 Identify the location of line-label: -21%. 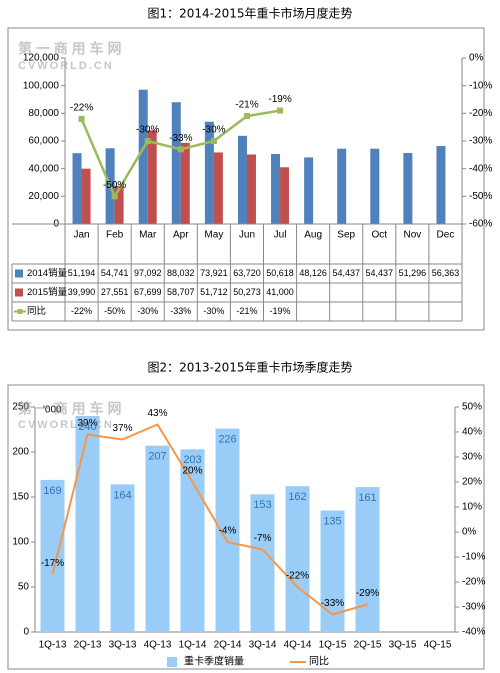
(246, 105).